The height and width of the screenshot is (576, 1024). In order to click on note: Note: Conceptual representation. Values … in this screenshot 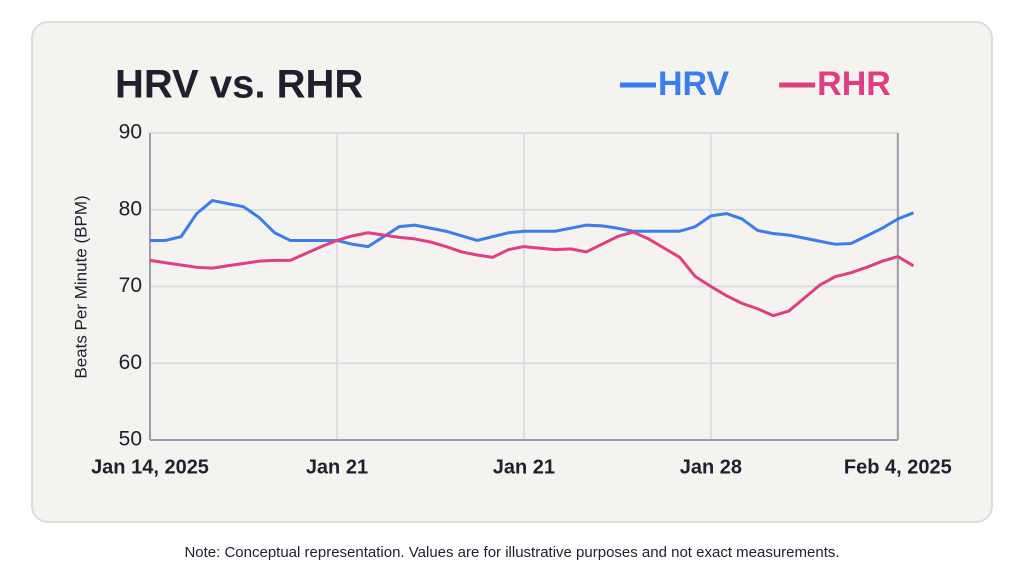, I will do `click(511, 552)`.